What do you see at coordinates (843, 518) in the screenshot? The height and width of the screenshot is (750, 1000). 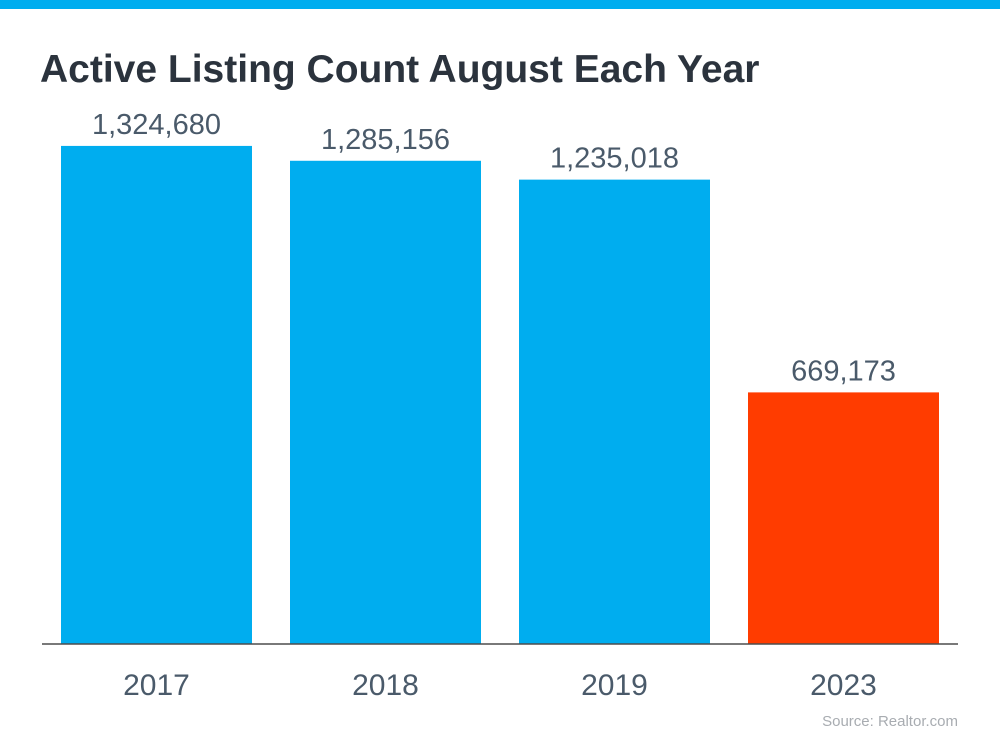 I see `bar-2023` at bounding box center [843, 518].